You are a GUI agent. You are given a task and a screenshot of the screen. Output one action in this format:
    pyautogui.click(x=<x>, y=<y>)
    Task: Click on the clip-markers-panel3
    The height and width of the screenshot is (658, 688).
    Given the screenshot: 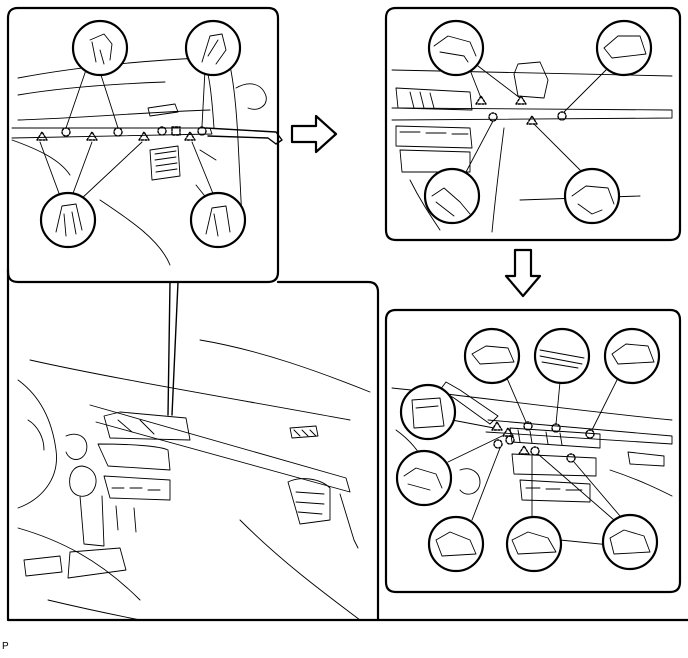 What is the action you would take?
    pyautogui.click(x=543, y=442)
    